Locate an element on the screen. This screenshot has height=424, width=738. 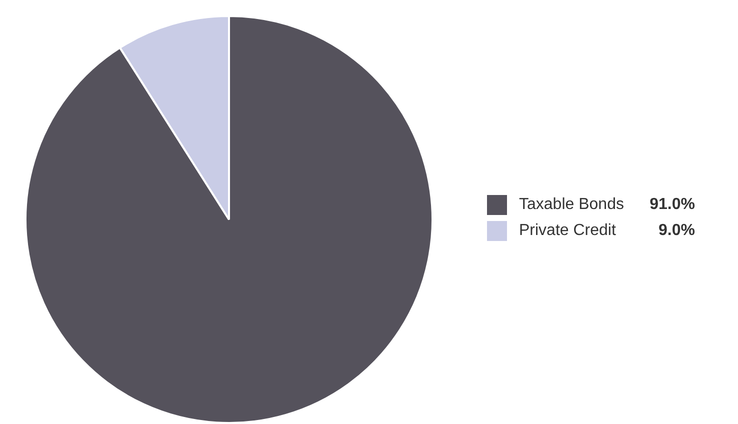
legend-label: Taxable Bonds is located at coordinates (572, 205).